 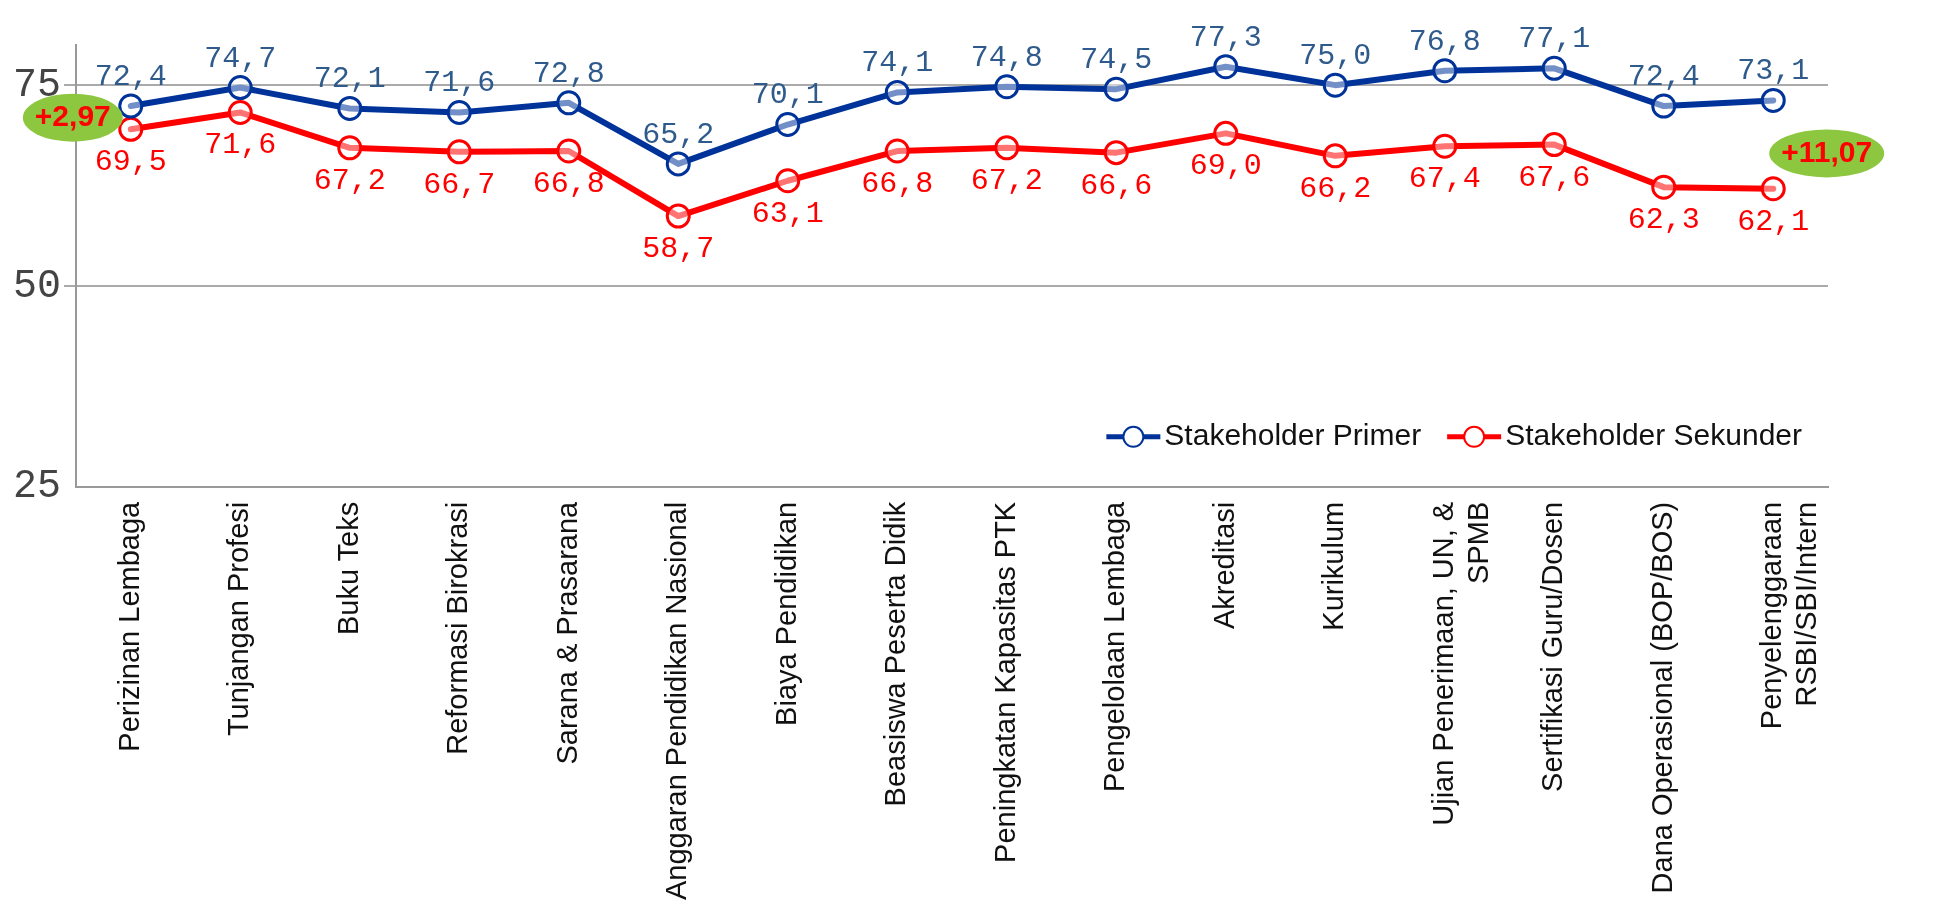 What do you see at coordinates (1335, 56) in the screenshot?
I see `text: 75,0` at bounding box center [1335, 56].